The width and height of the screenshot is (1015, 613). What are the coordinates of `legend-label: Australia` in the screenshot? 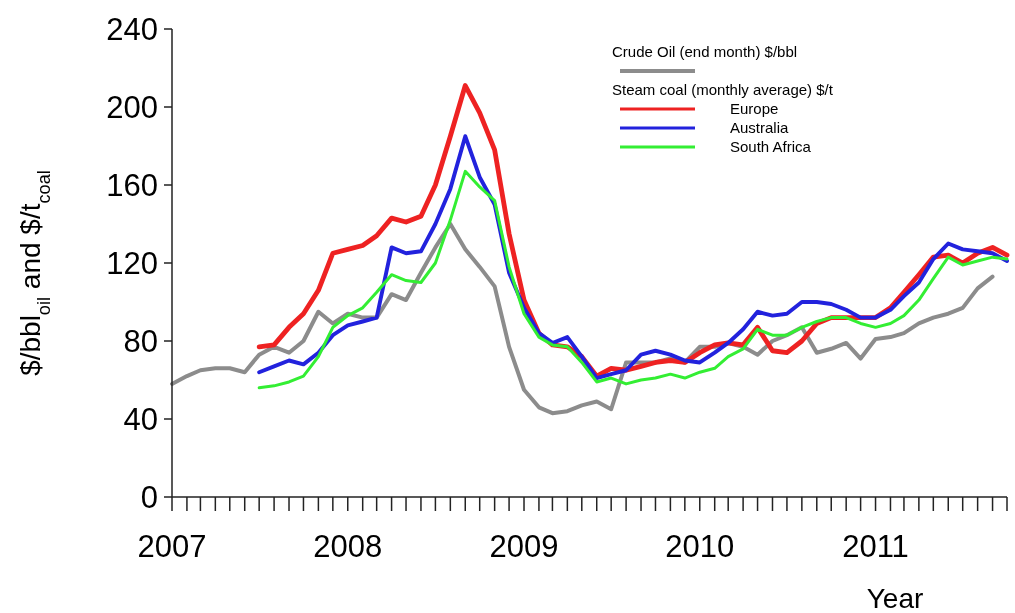 It's located at (760, 127).